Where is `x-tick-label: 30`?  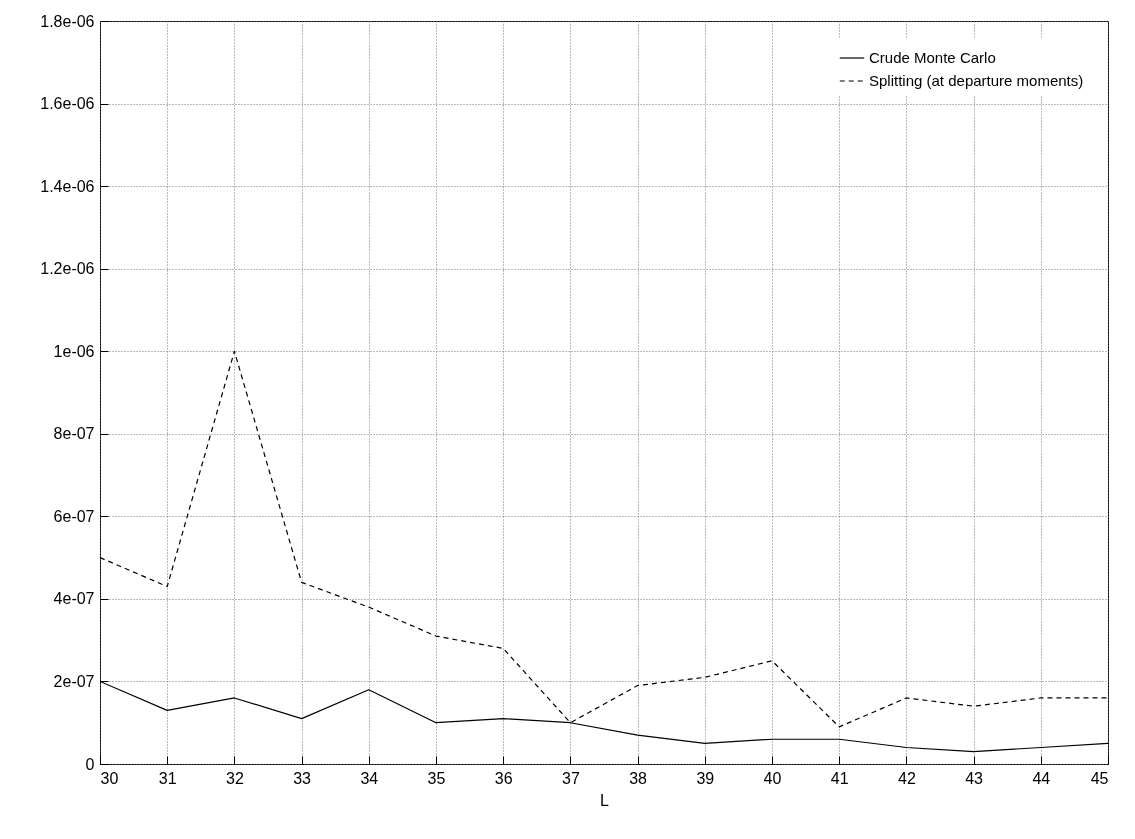 x-tick-label: 30 is located at coordinates (109, 778).